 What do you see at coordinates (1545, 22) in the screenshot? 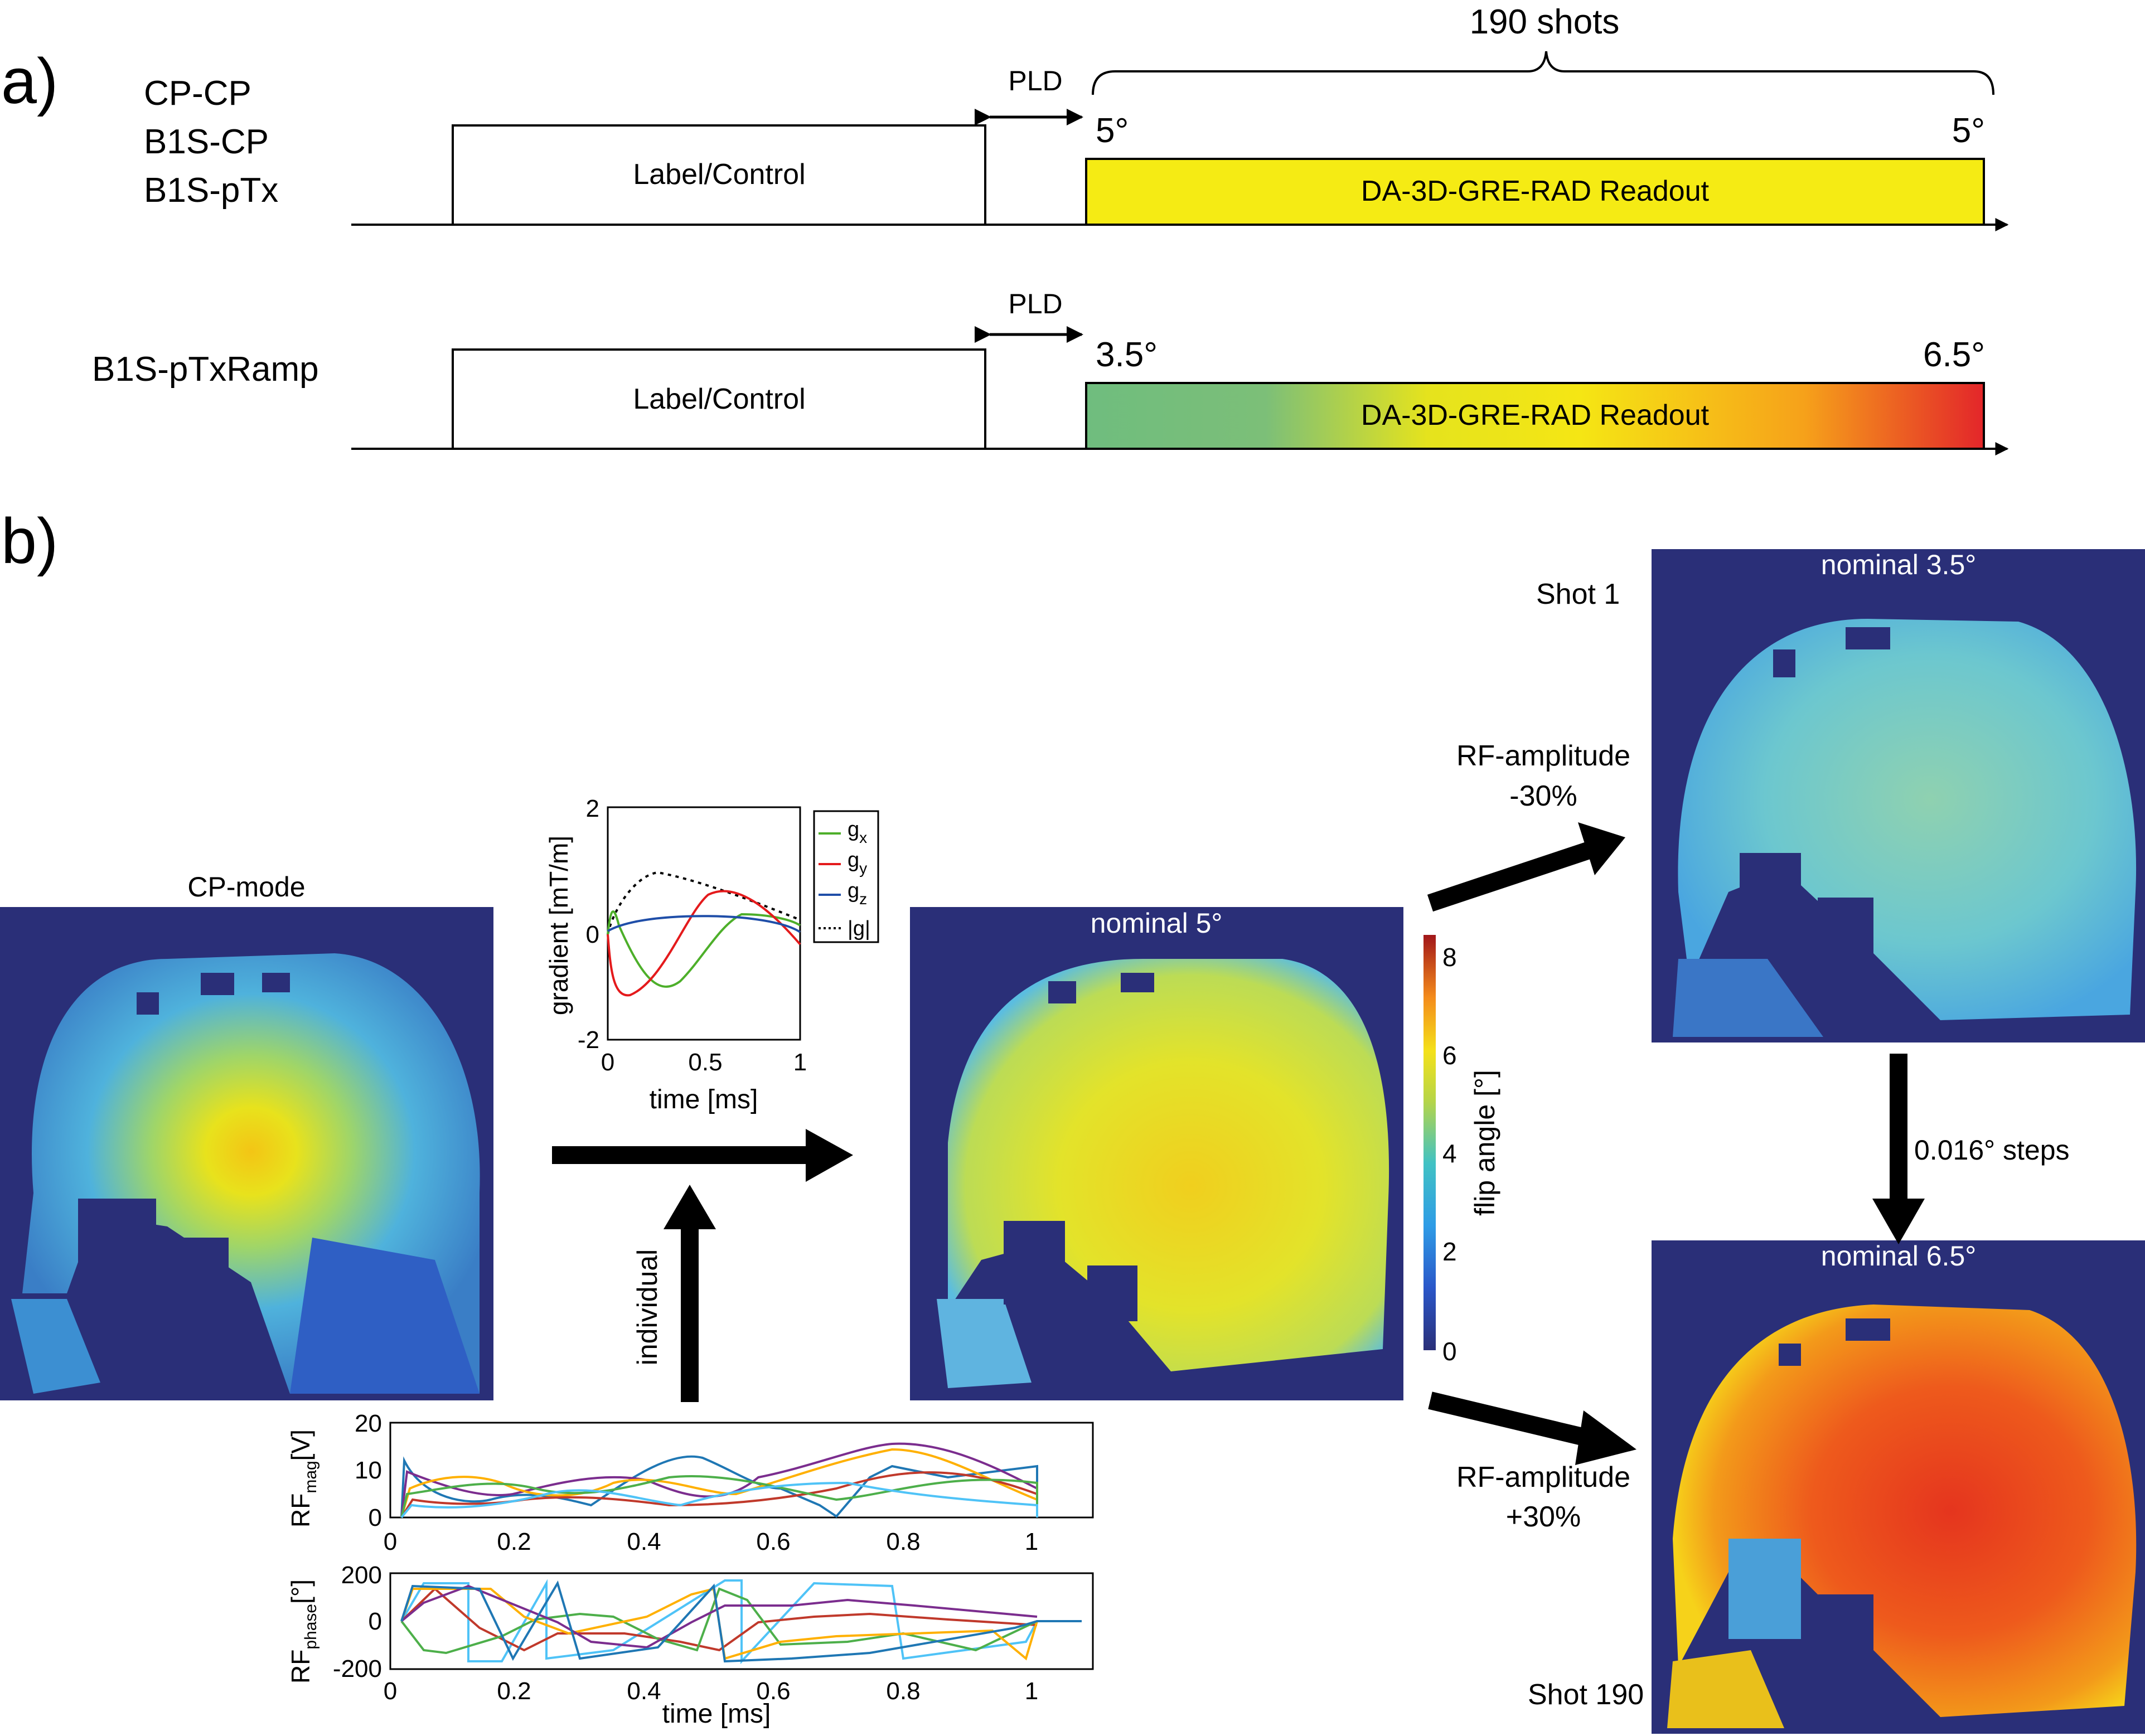
I see `shots-label: 190 shots` at bounding box center [1545, 22].